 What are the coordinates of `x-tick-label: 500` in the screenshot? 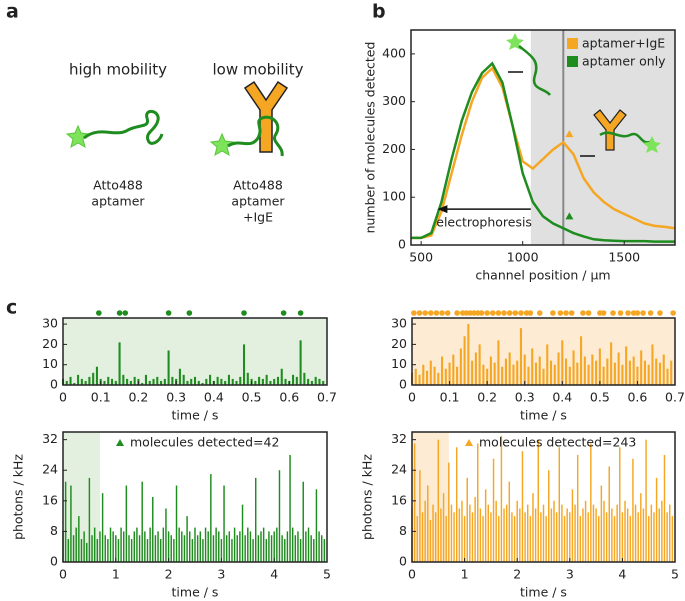 It's located at (421, 257).